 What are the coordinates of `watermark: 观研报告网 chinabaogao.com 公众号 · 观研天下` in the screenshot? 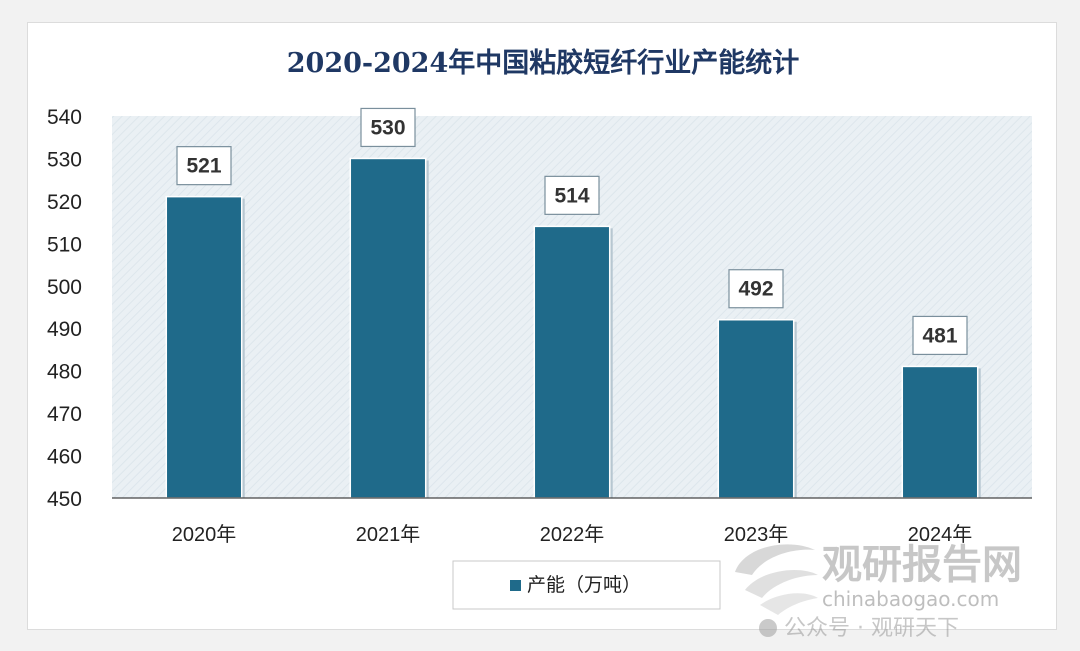 It's located at (878, 591).